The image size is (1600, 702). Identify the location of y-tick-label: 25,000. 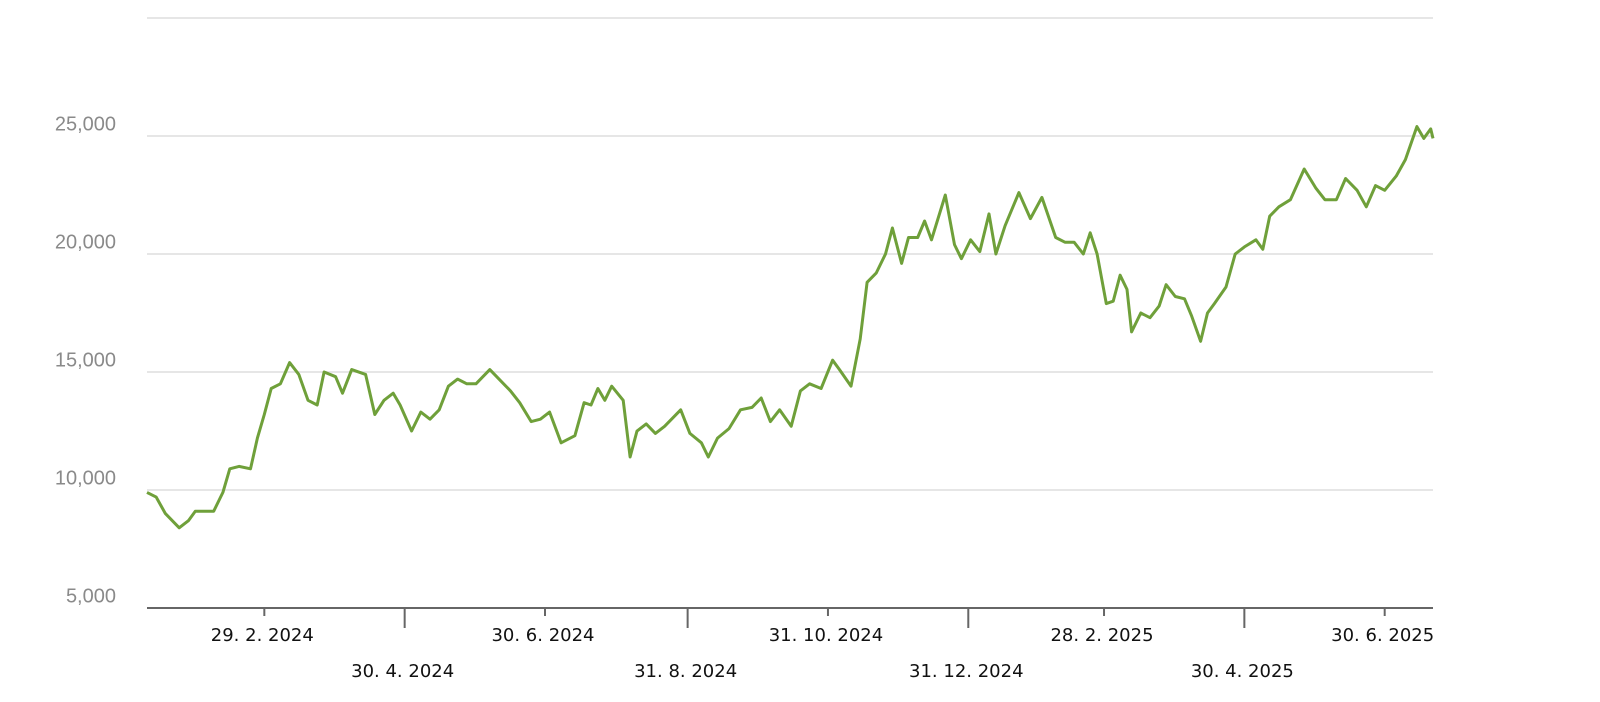
(85, 124).